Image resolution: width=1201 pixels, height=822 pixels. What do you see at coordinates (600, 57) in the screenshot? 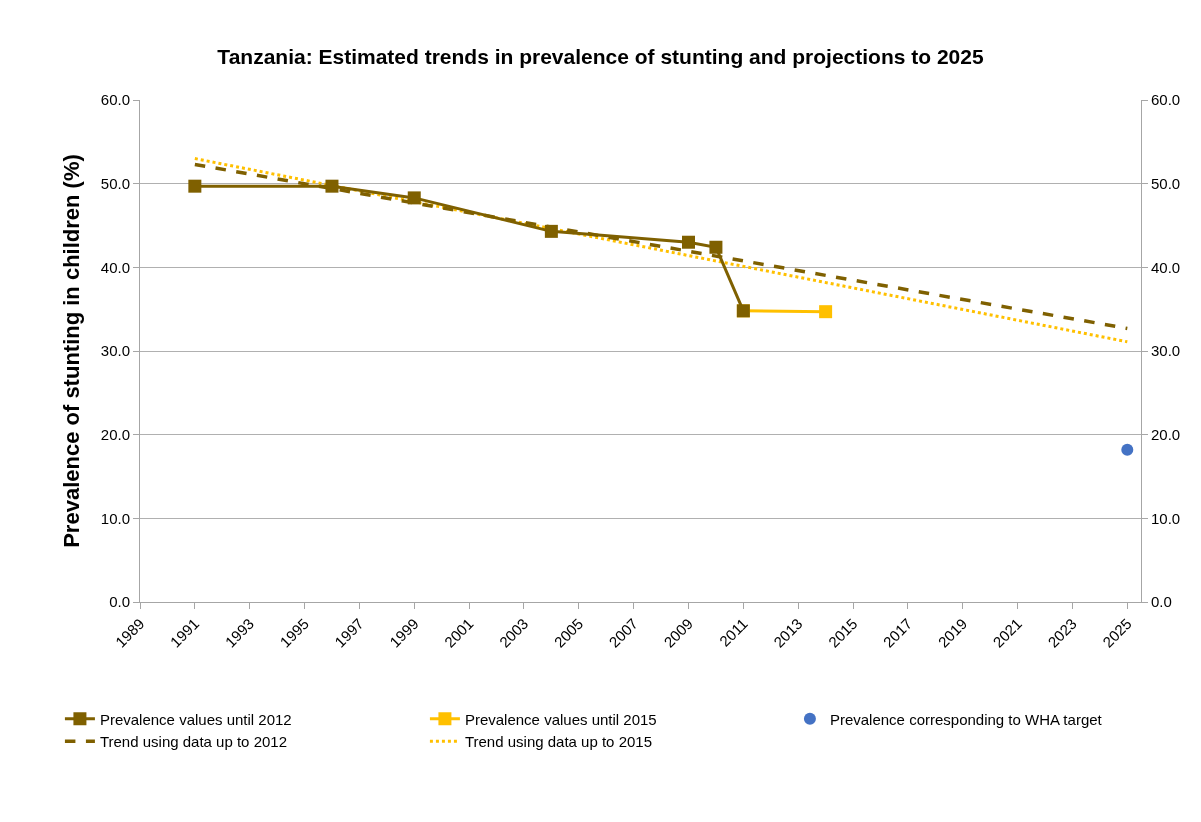
I see `chart-title: Tanzania: Estimated trends in prevalence of stunting and projections to 2025` at bounding box center [600, 57].